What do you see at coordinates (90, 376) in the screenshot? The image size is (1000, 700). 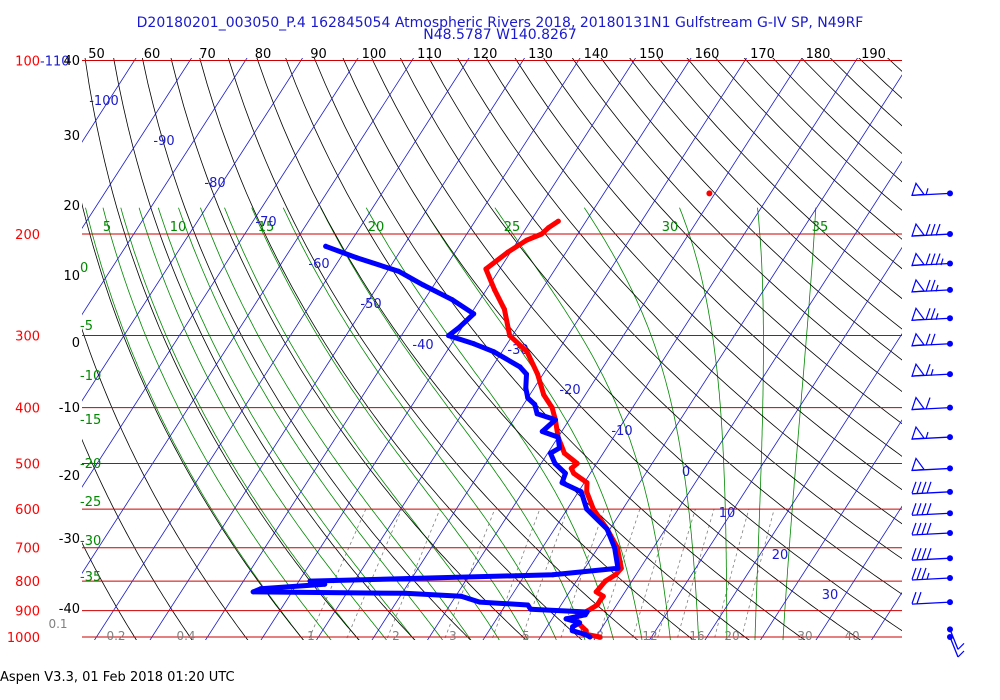 I see `moist-adiabat-left-label: -10` at bounding box center [90, 376].